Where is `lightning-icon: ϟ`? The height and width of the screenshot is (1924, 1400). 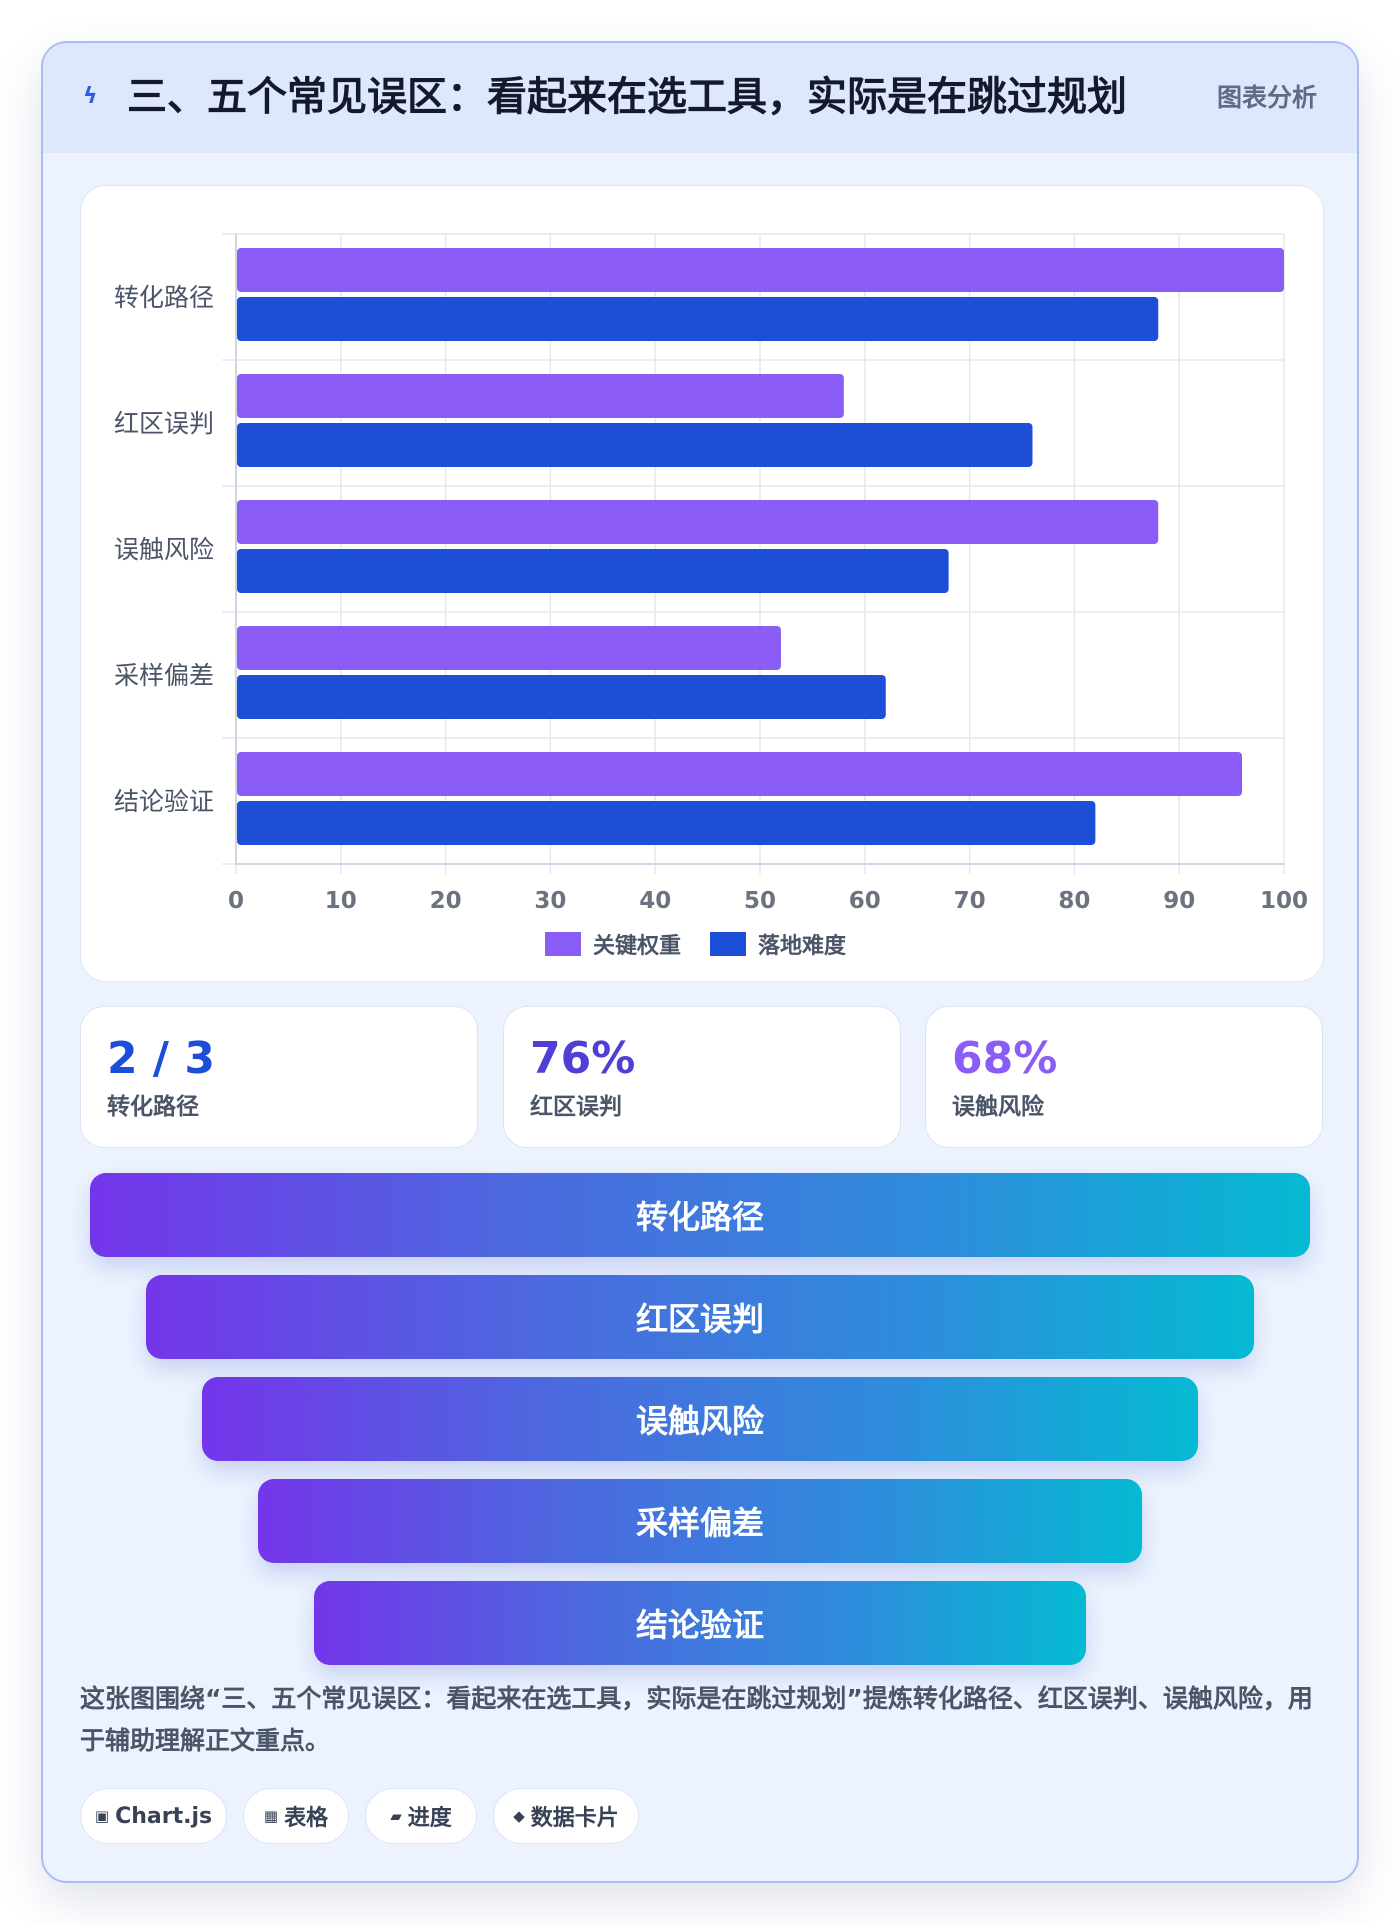 lightning-icon: ϟ is located at coordinates (90, 96).